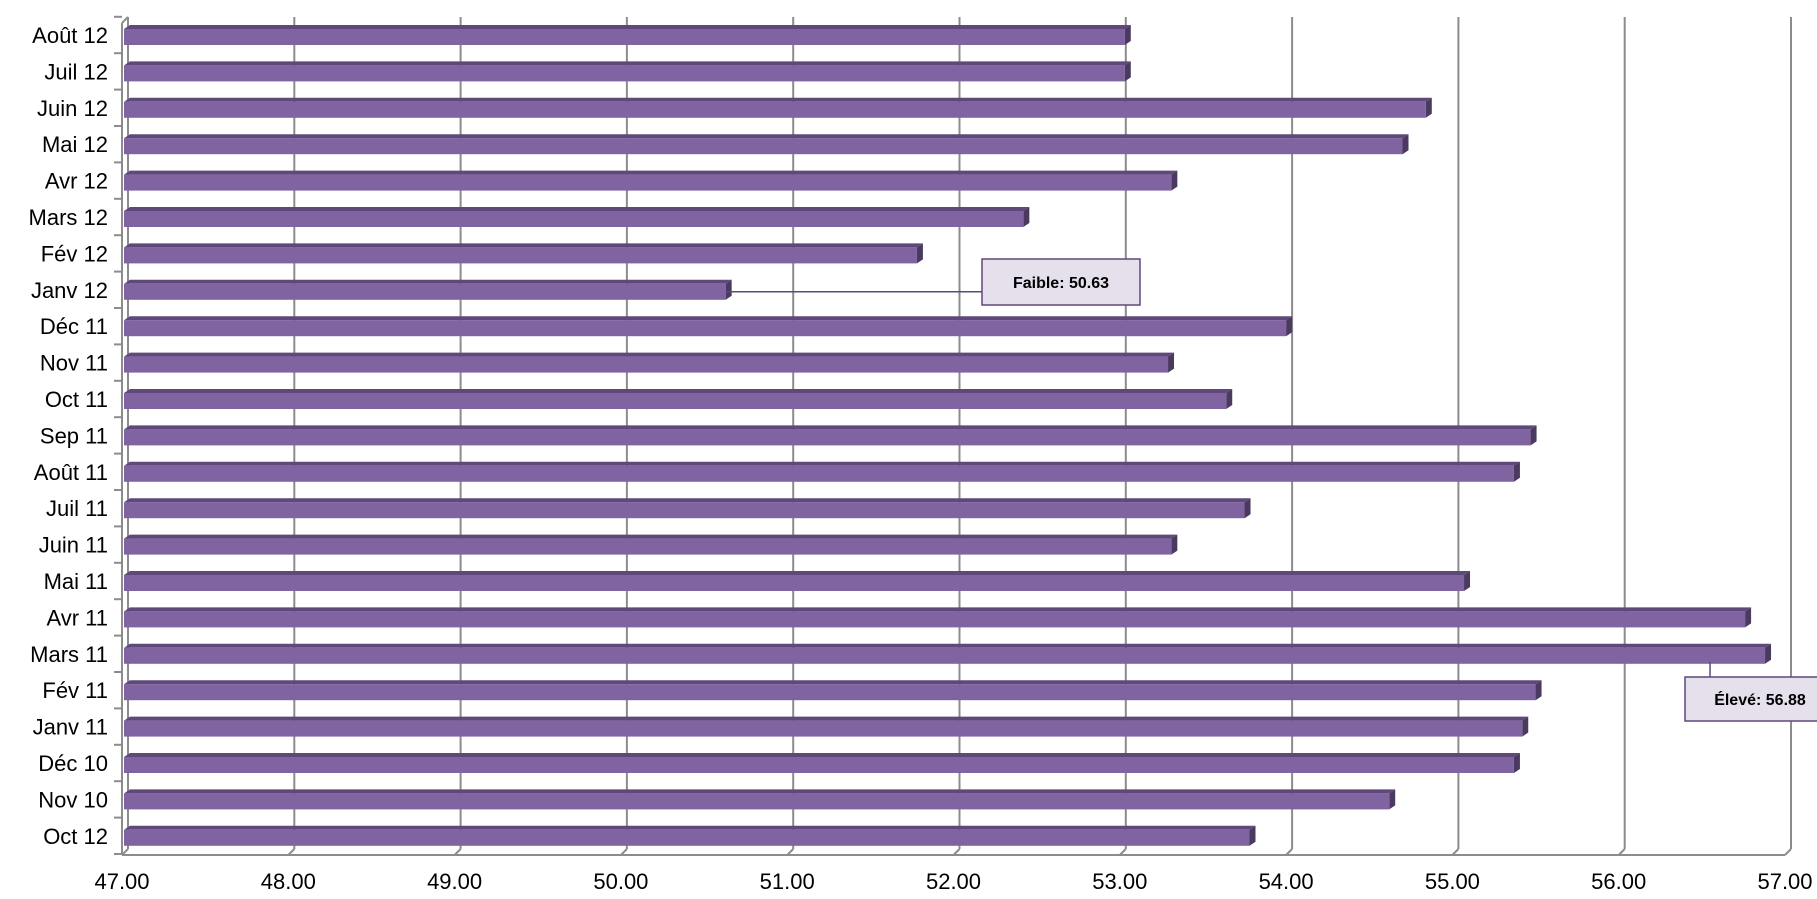  Describe the element at coordinates (1452, 881) in the screenshot. I see `x-tick-label: 55.00` at that location.